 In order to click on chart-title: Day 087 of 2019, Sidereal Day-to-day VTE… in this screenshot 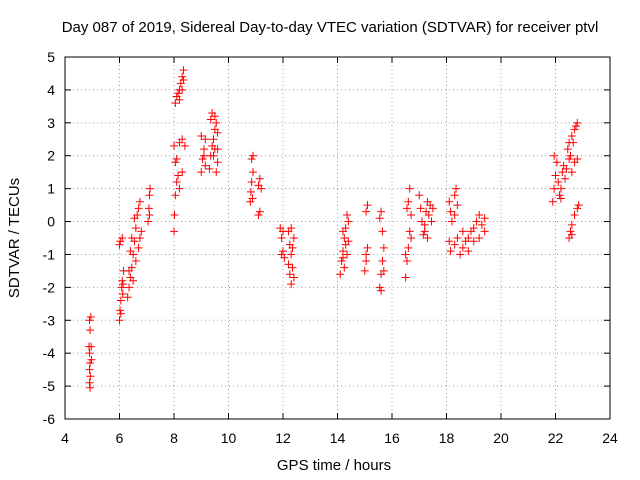, I will do `click(330, 27)`.